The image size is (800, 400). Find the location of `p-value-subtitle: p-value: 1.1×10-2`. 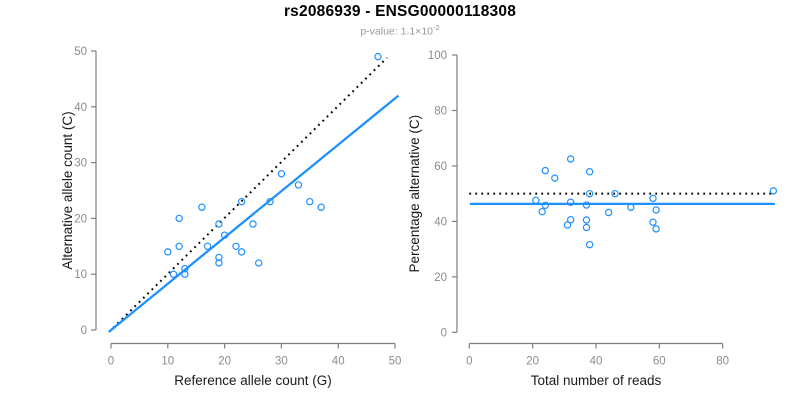

p-value-subtitle: p-value: 1.1×10-2 is located at coordinates (400, 30).